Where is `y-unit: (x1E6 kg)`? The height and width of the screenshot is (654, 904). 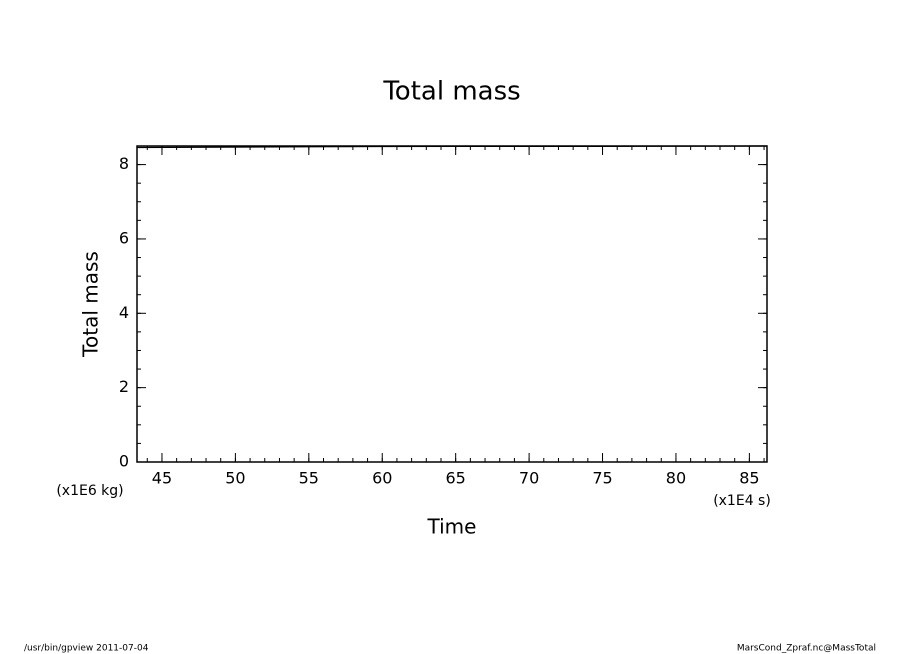 y-unit: (x1E6 kg) is located at coordinates (89, 491).